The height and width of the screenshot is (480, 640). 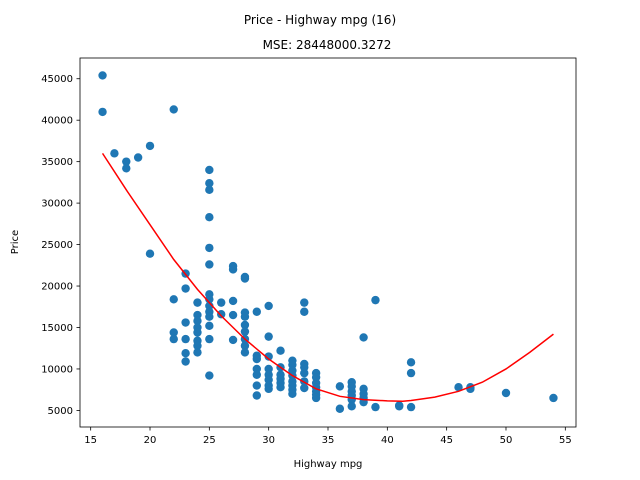 I want to click on y-tick-label: 40000, so click(x=57, y=121).